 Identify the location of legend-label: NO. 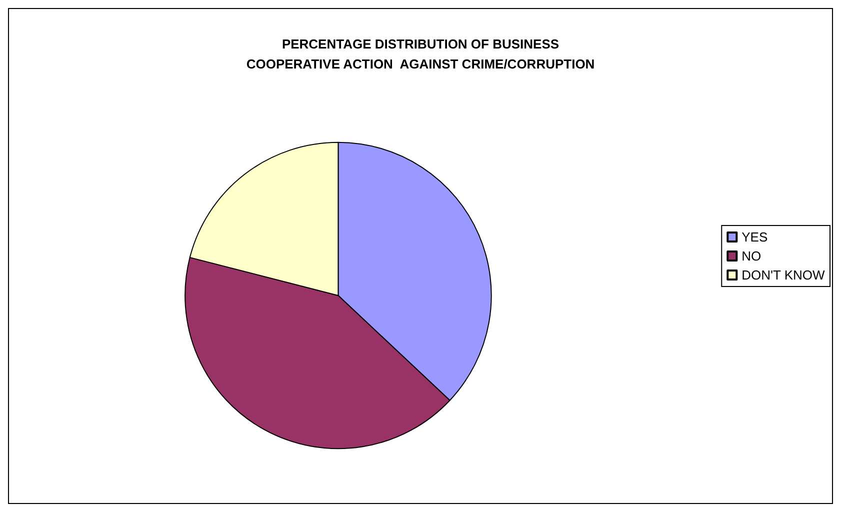
(752, 256).